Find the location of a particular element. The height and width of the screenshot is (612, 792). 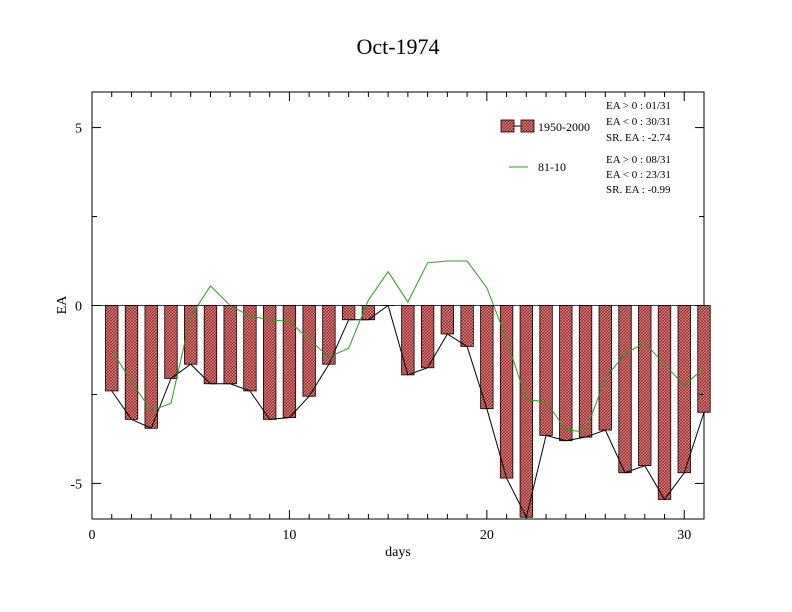

stat-81-10-positive: EA > 0 : 08/31 is located at coordinates (638, 160).